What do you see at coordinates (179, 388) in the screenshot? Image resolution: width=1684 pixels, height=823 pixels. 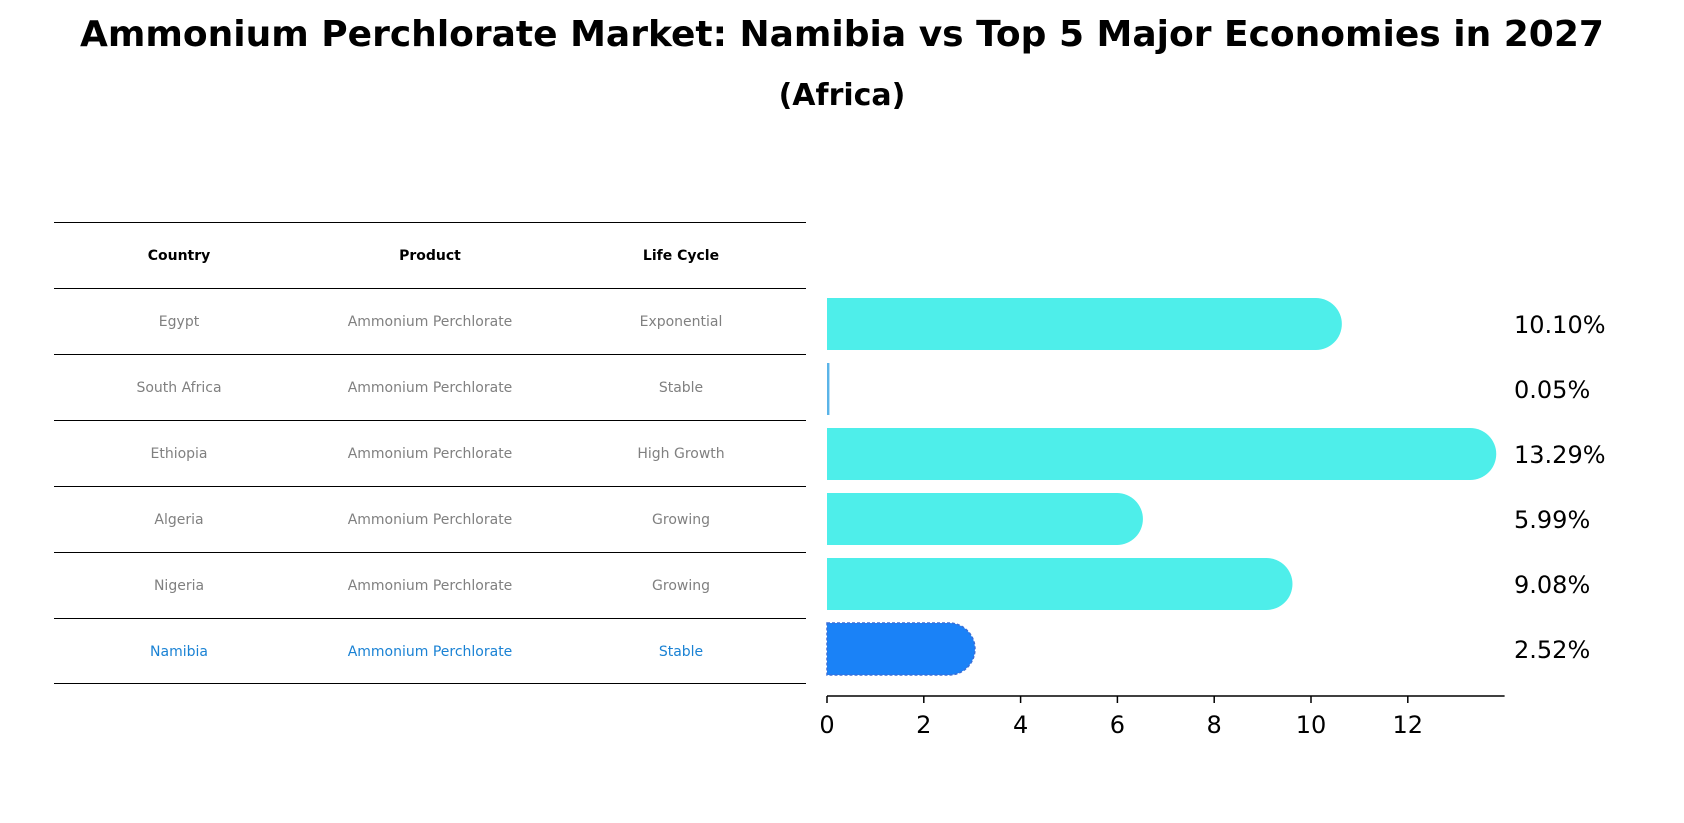 I see `cell-country: South Africa` at bounding box center [179, 388].